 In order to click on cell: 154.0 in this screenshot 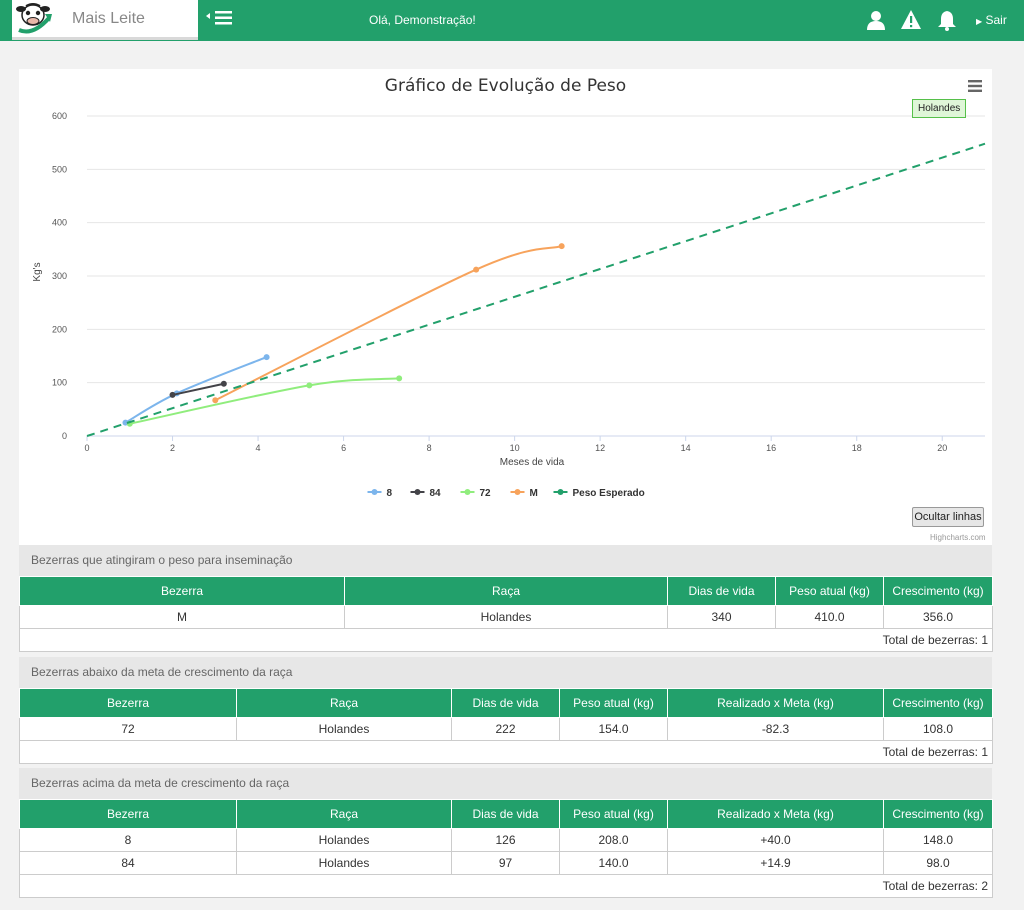, I will do `click(613, 729)`.